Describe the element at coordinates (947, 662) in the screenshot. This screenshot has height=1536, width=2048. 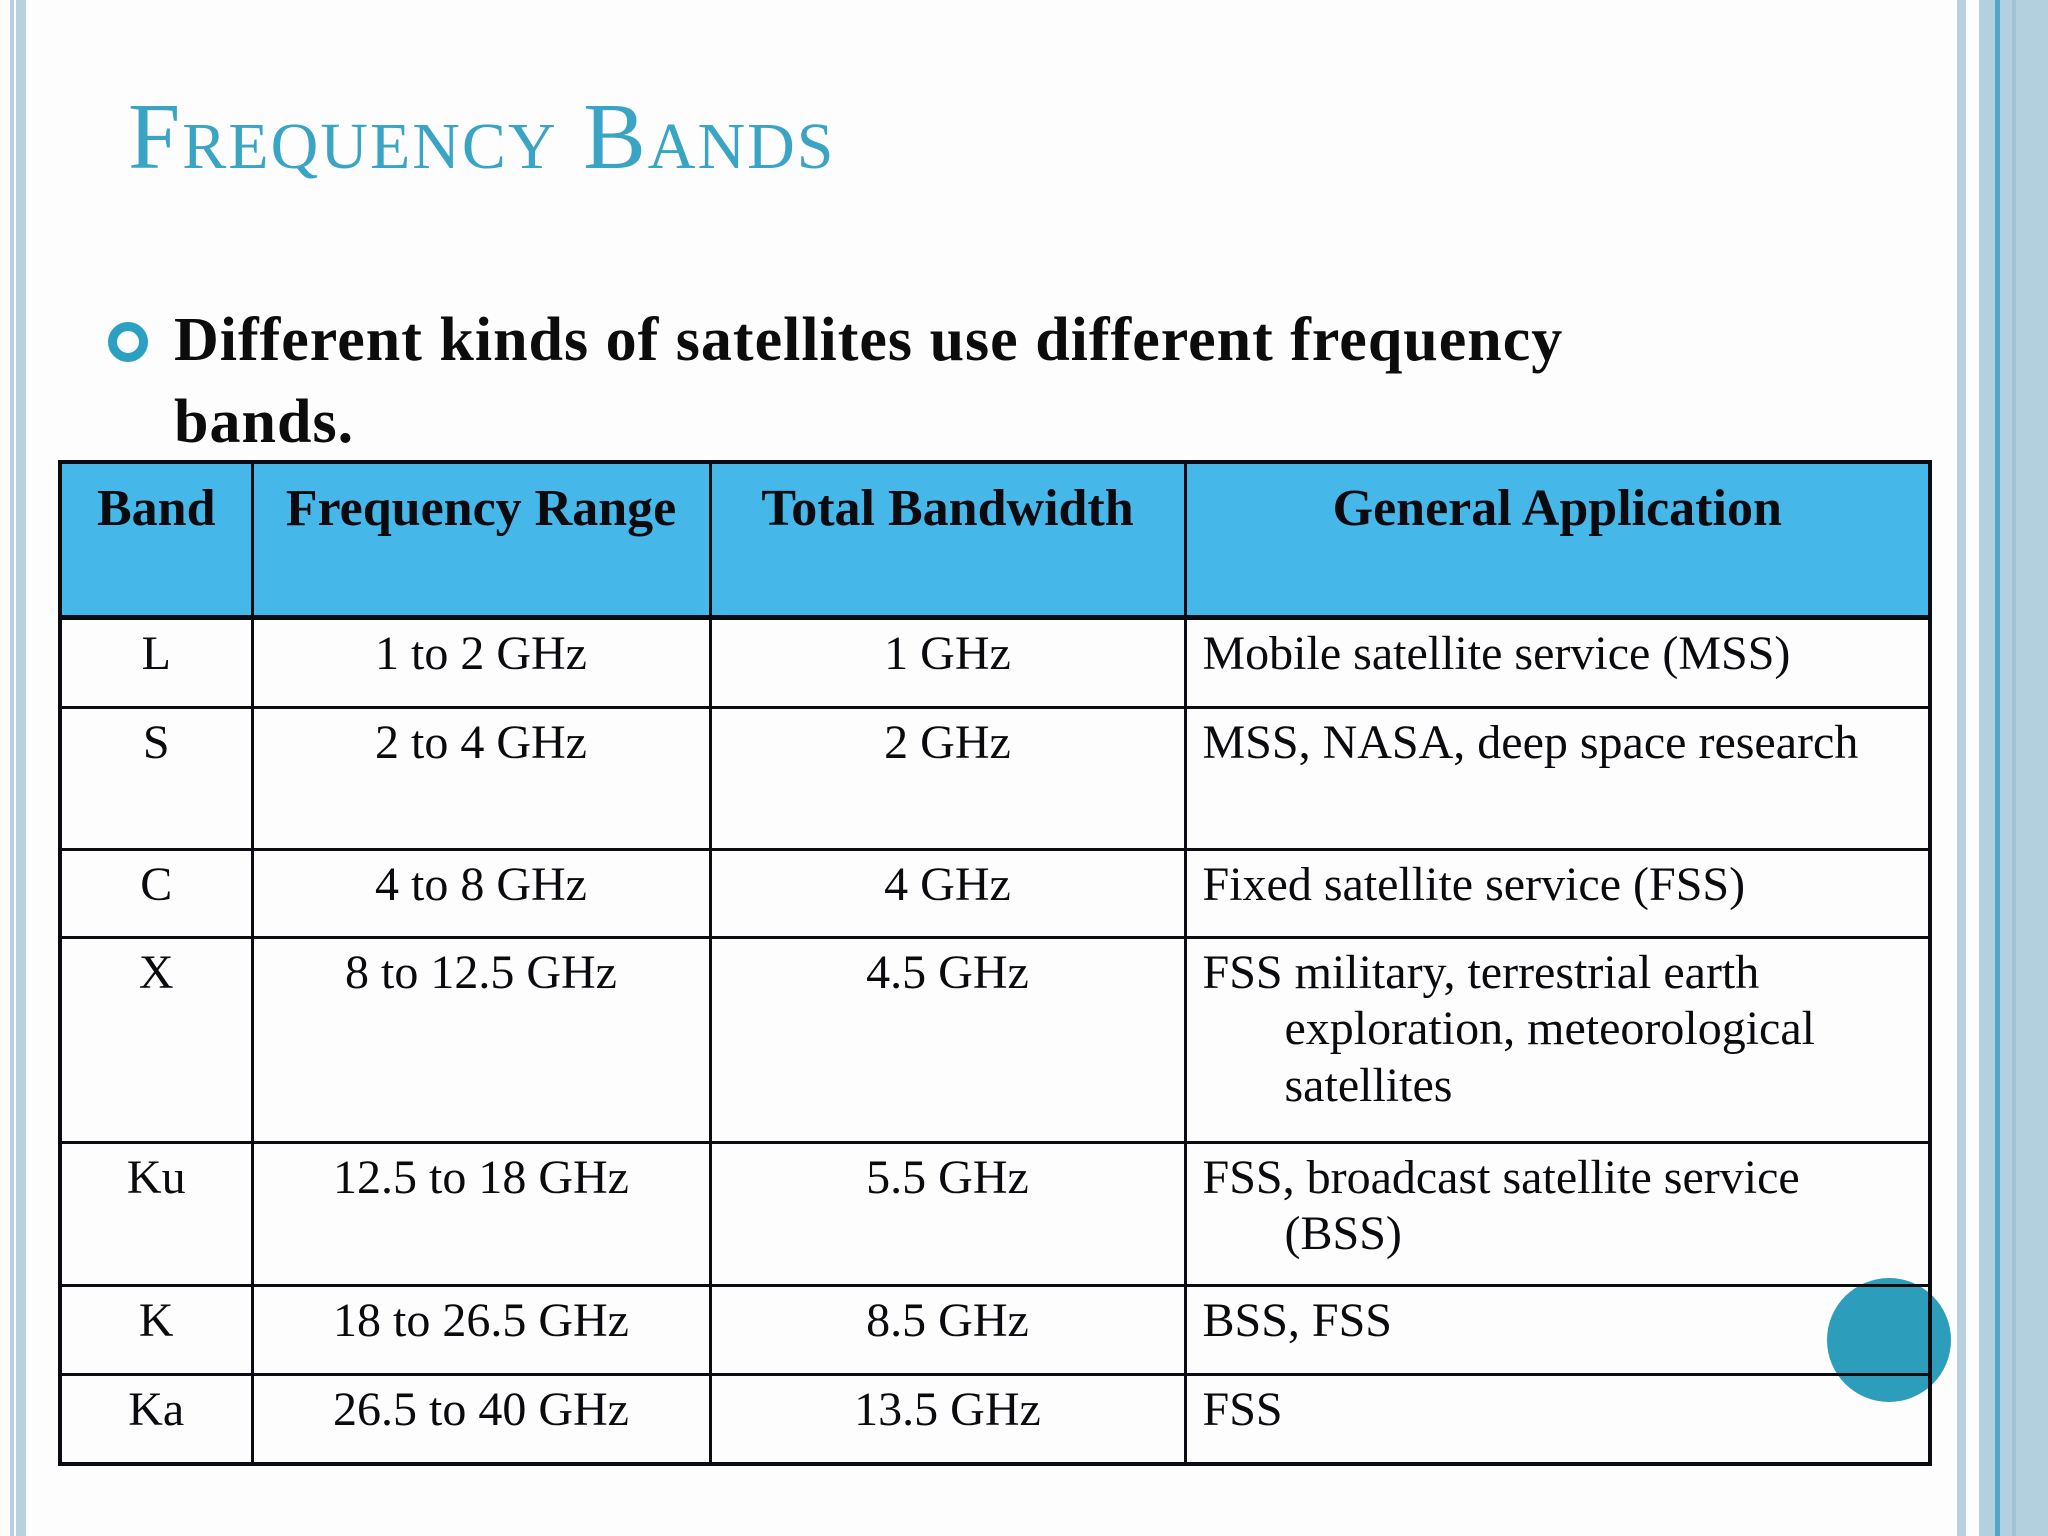
I see `cell-bandwidth: 1 GHz` at that location.